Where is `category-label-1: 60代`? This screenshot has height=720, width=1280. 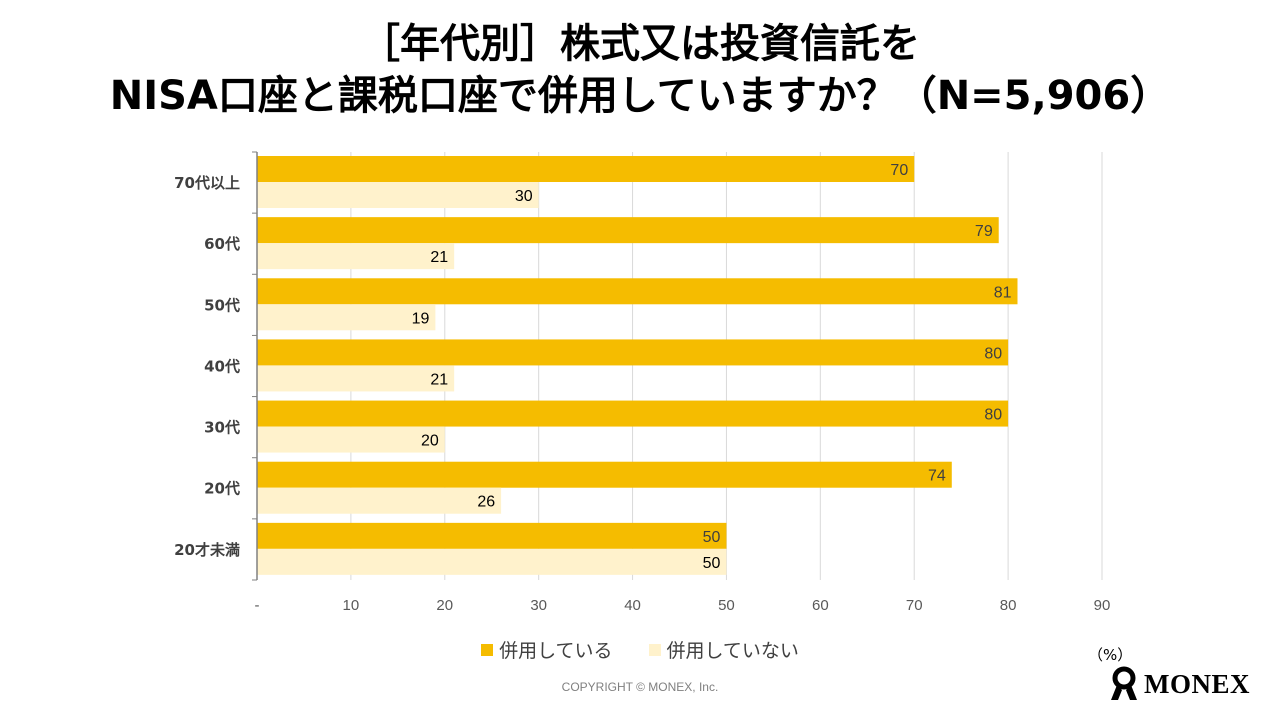 category-label-1: 60代 is located at coordinates (222, 244).